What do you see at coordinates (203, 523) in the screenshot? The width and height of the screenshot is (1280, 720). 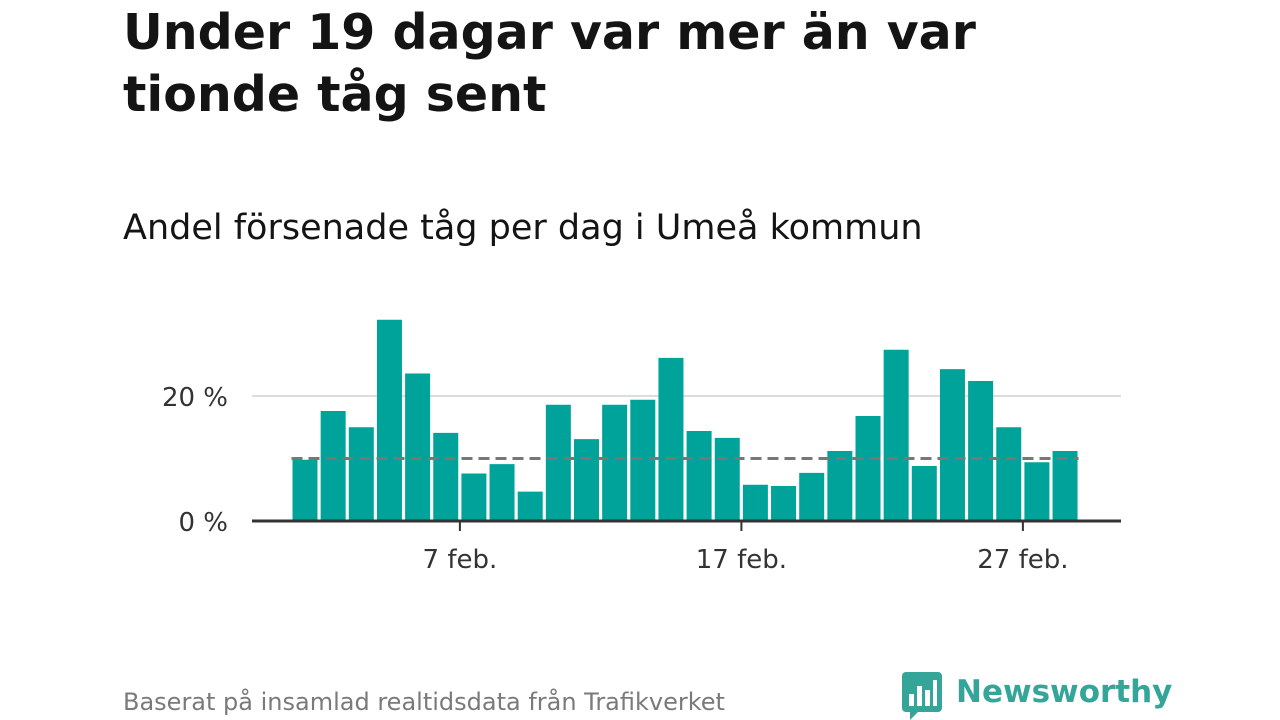 I see `y-tick-label: 0 %` at bounding box center [203, 523].